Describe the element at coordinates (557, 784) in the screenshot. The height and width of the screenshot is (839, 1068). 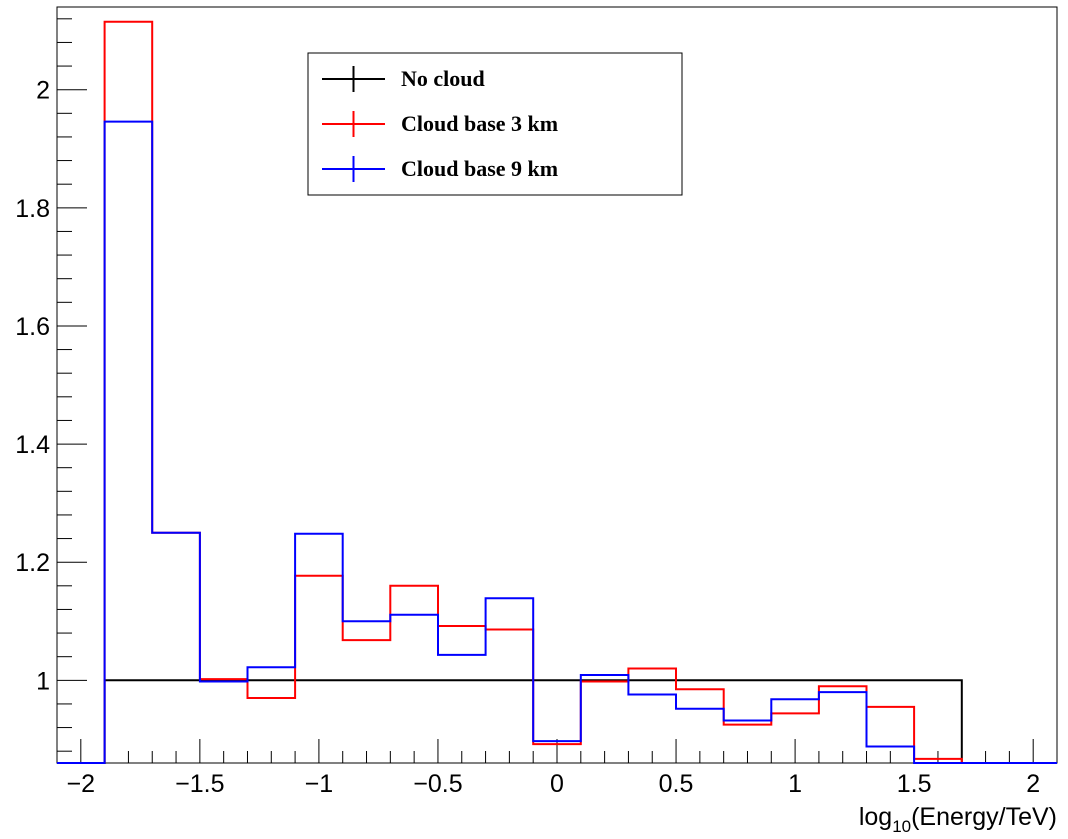
I see `x-tick-label: 0` at that location.